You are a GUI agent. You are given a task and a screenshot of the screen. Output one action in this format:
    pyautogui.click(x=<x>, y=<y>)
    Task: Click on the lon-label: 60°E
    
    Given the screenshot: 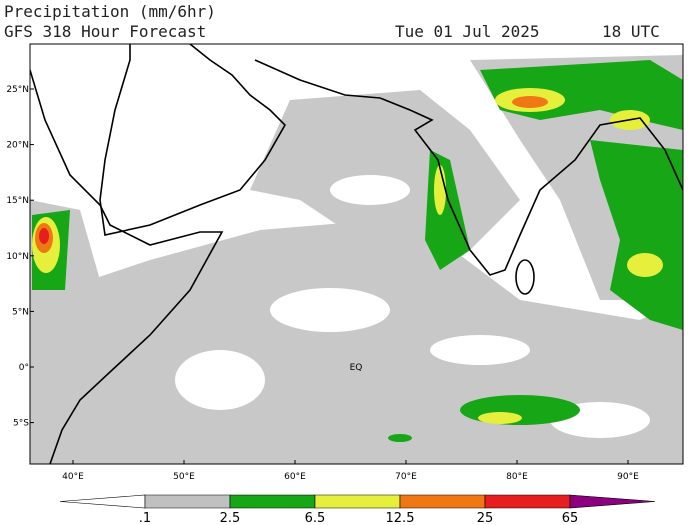 What is the action you would take?
    pyautogui.click(x=295, y=477)
    